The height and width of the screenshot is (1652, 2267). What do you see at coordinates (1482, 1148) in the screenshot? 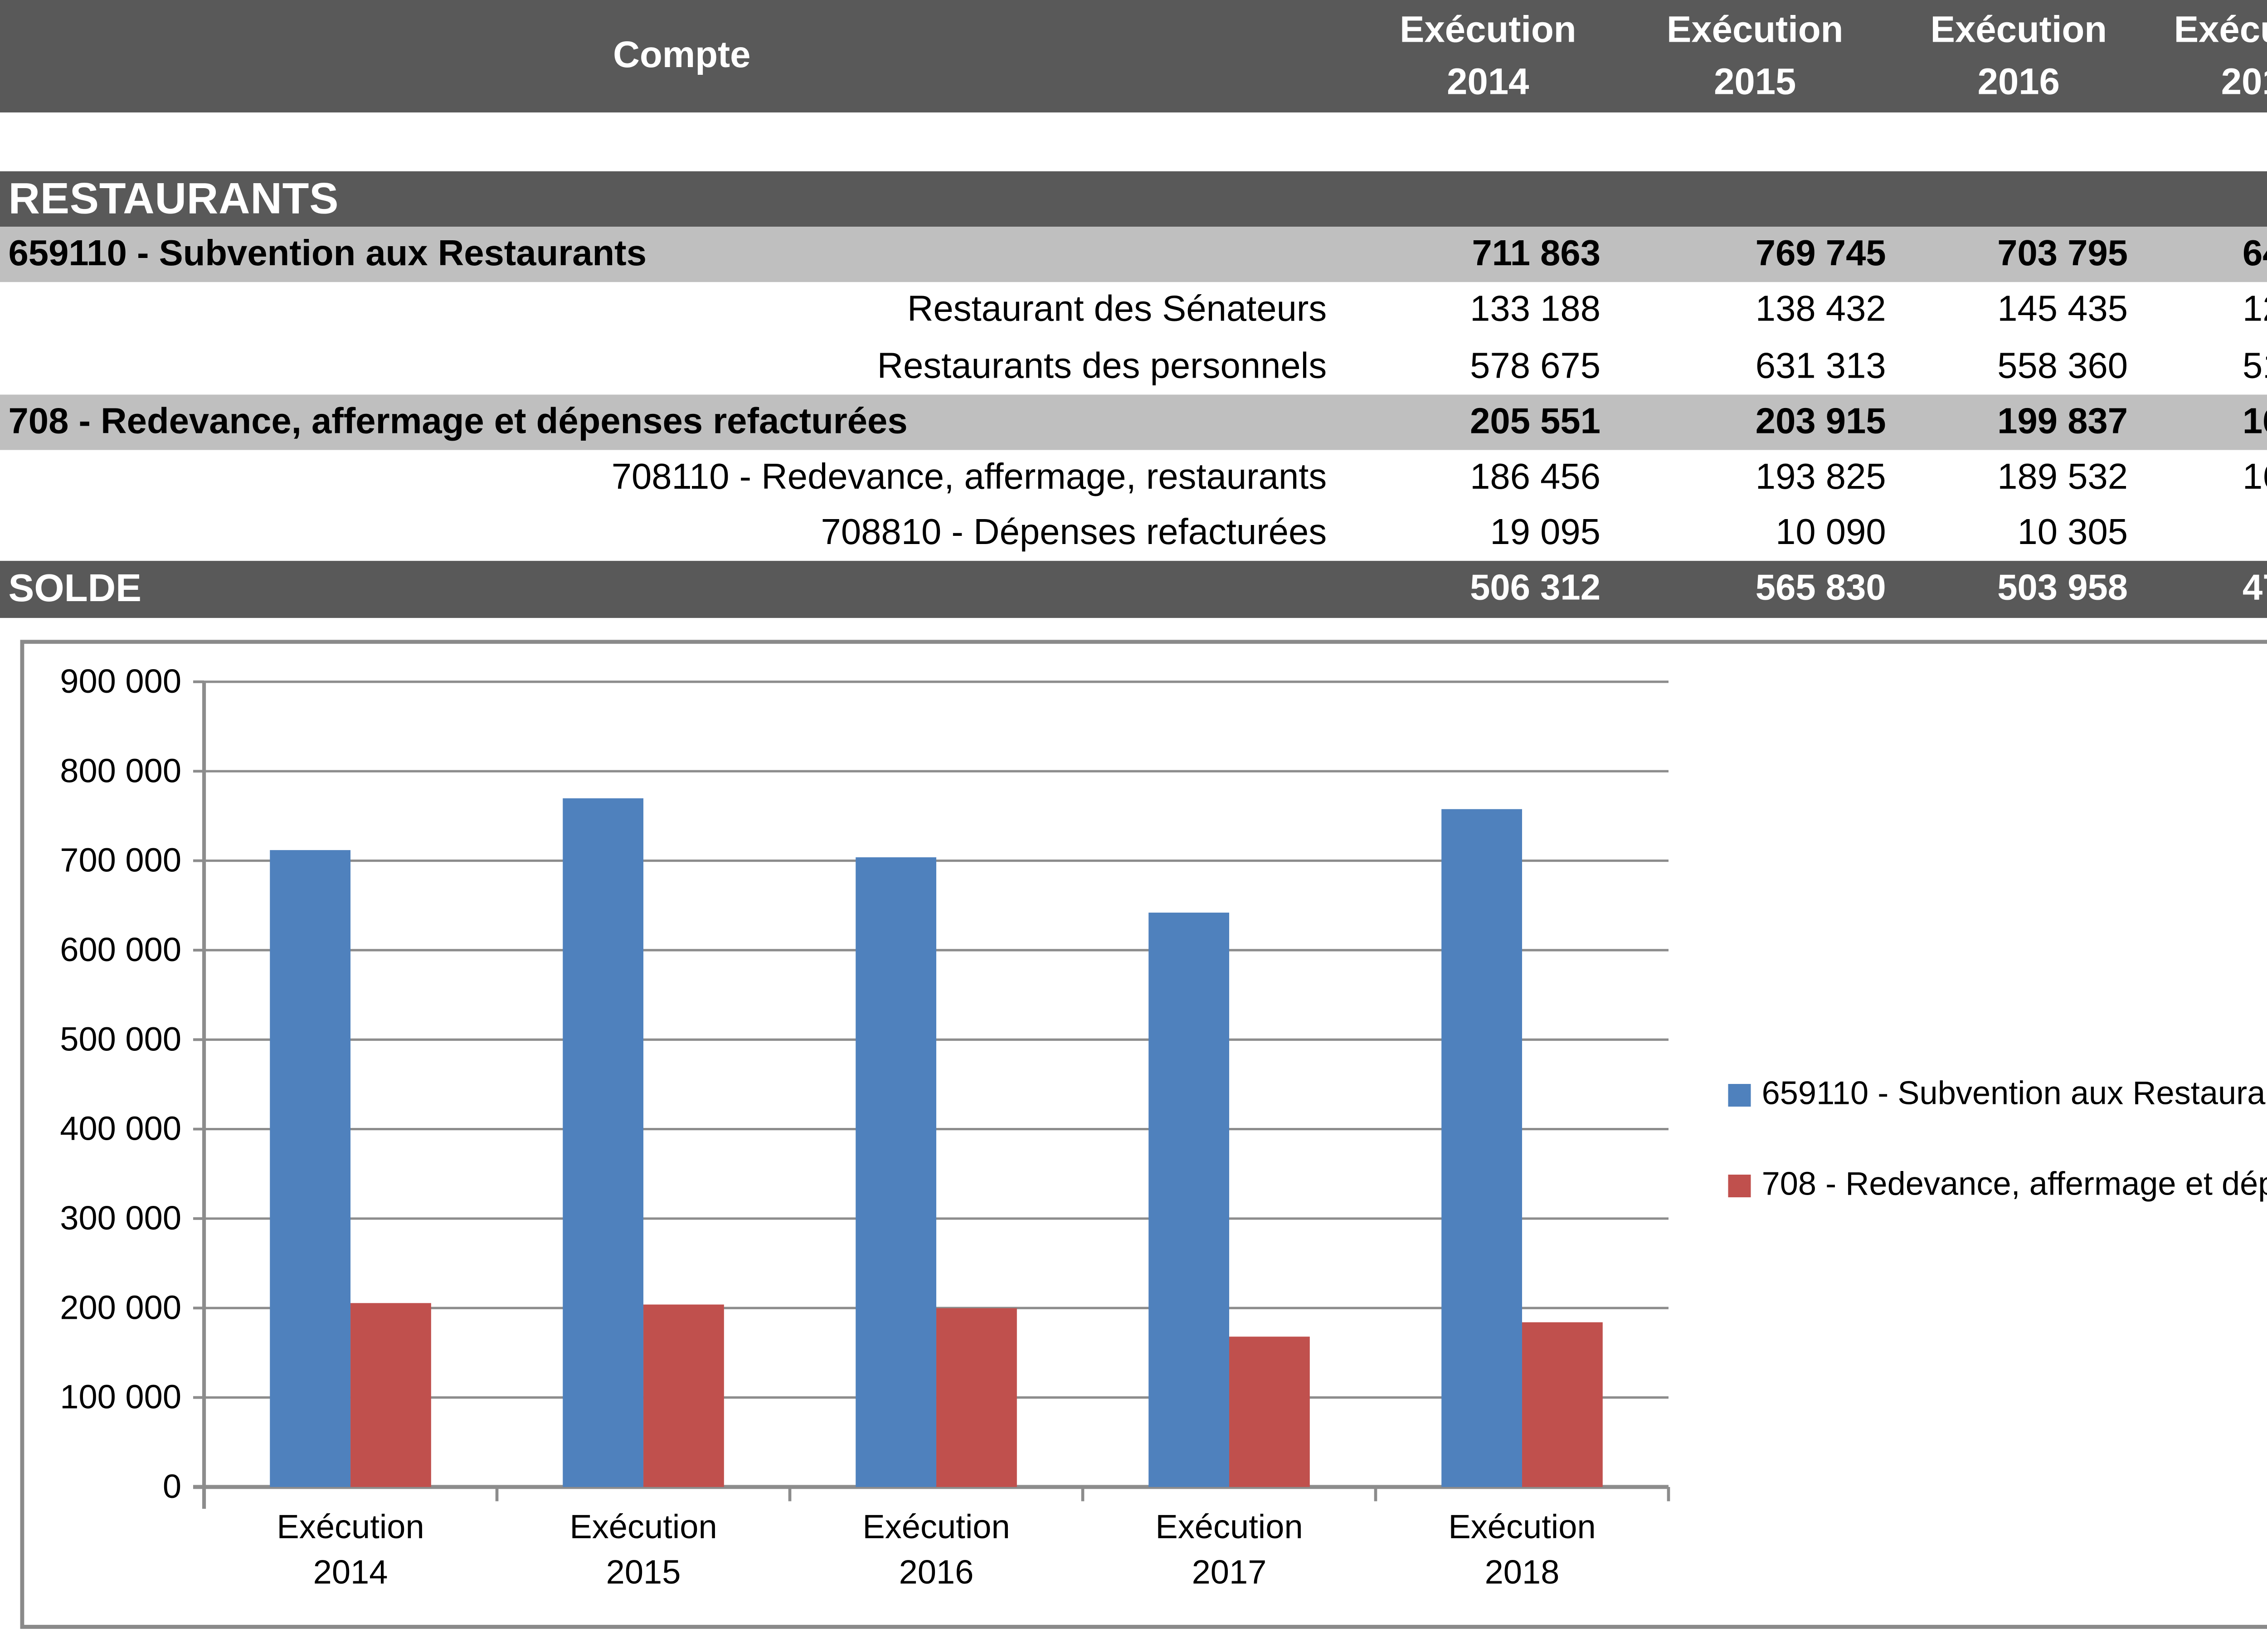
I see `bar-series1-cat5` at bounding box center [1482, 1148].